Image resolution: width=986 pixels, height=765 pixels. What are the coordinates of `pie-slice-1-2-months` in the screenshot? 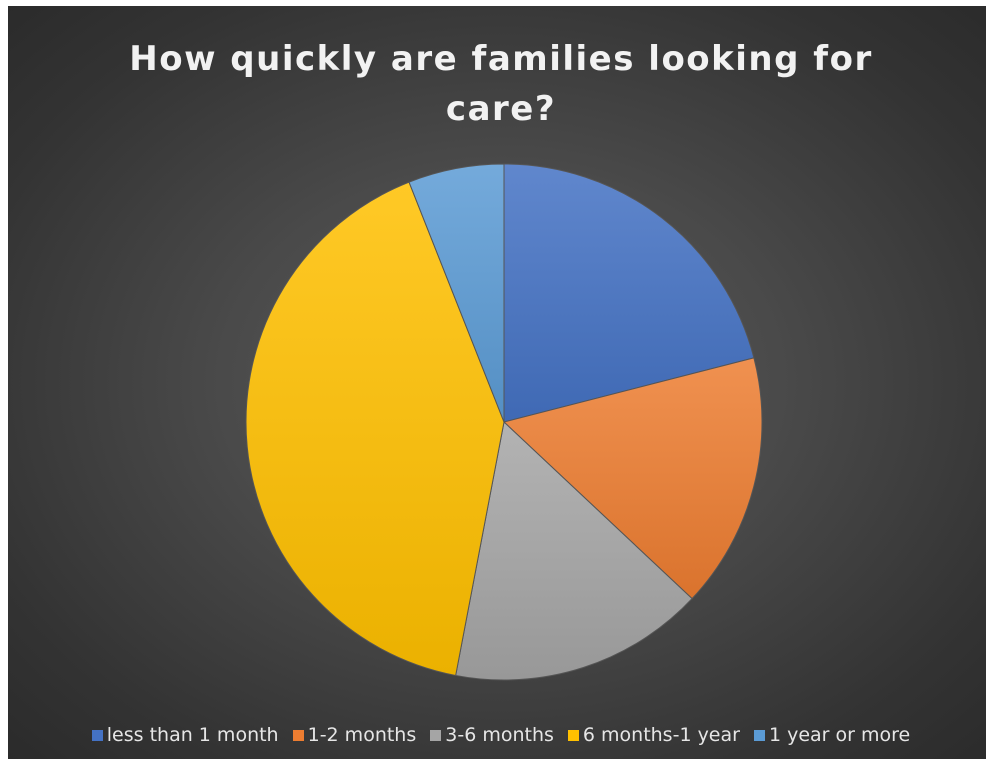 It's located at (632, 478).